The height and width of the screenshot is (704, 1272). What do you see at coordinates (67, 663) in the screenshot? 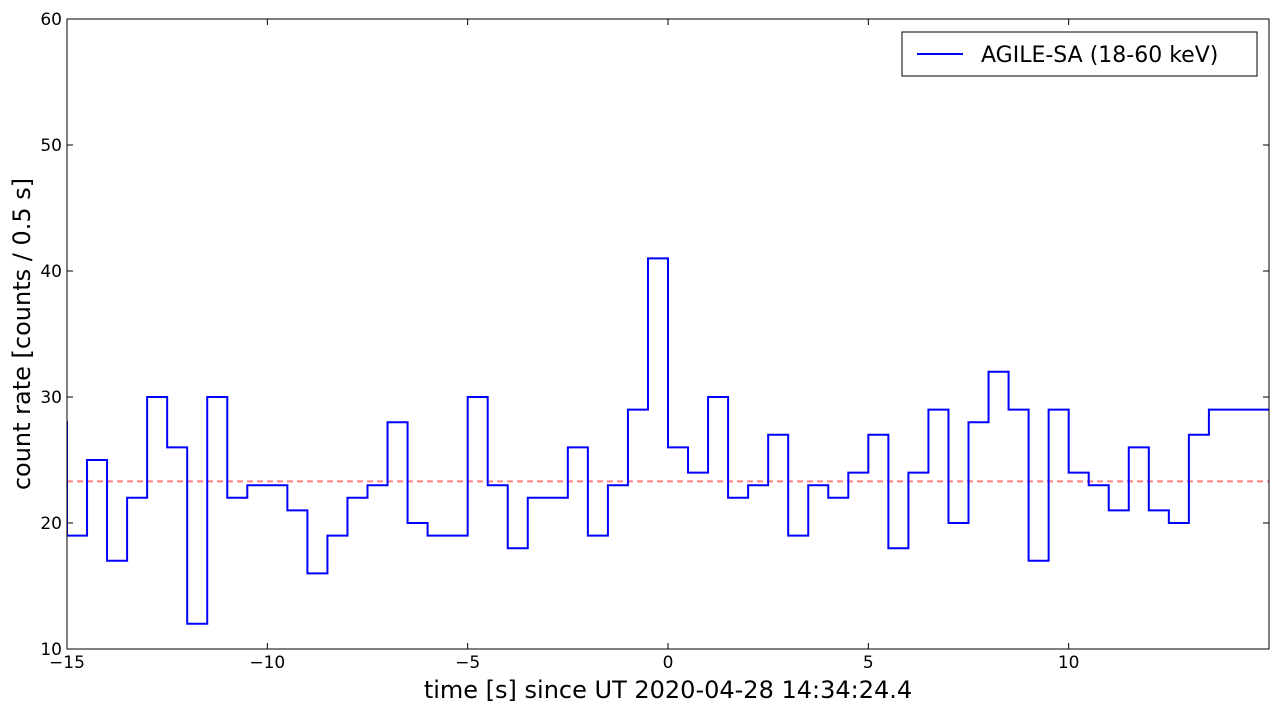
I see `x-tick-label: −15` at bounding box center [67, 663].